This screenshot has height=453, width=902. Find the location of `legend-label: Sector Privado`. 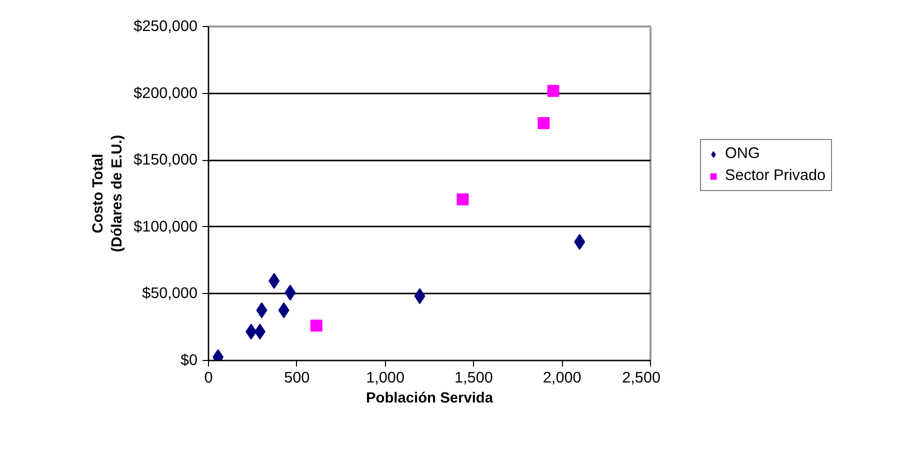

legend-label: Sector Privado is located at coordinates (775, 176).